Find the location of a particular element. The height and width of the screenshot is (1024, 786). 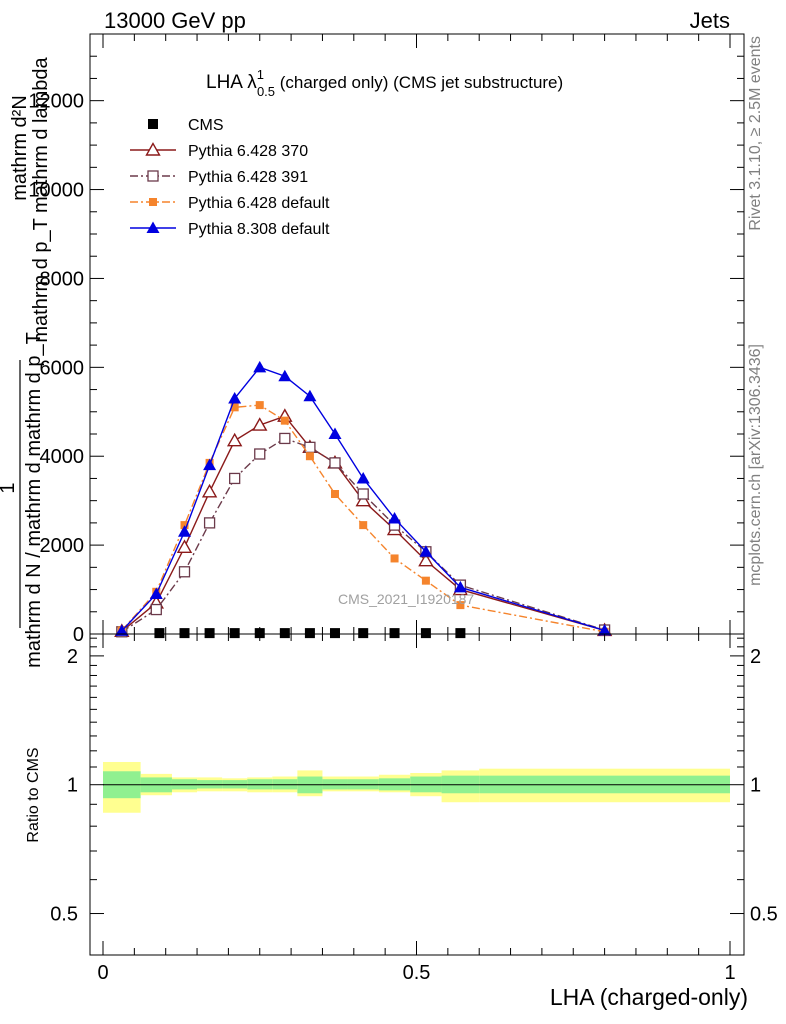

ratio-y-tick-label: 1 is located at coordinates (72, 786).